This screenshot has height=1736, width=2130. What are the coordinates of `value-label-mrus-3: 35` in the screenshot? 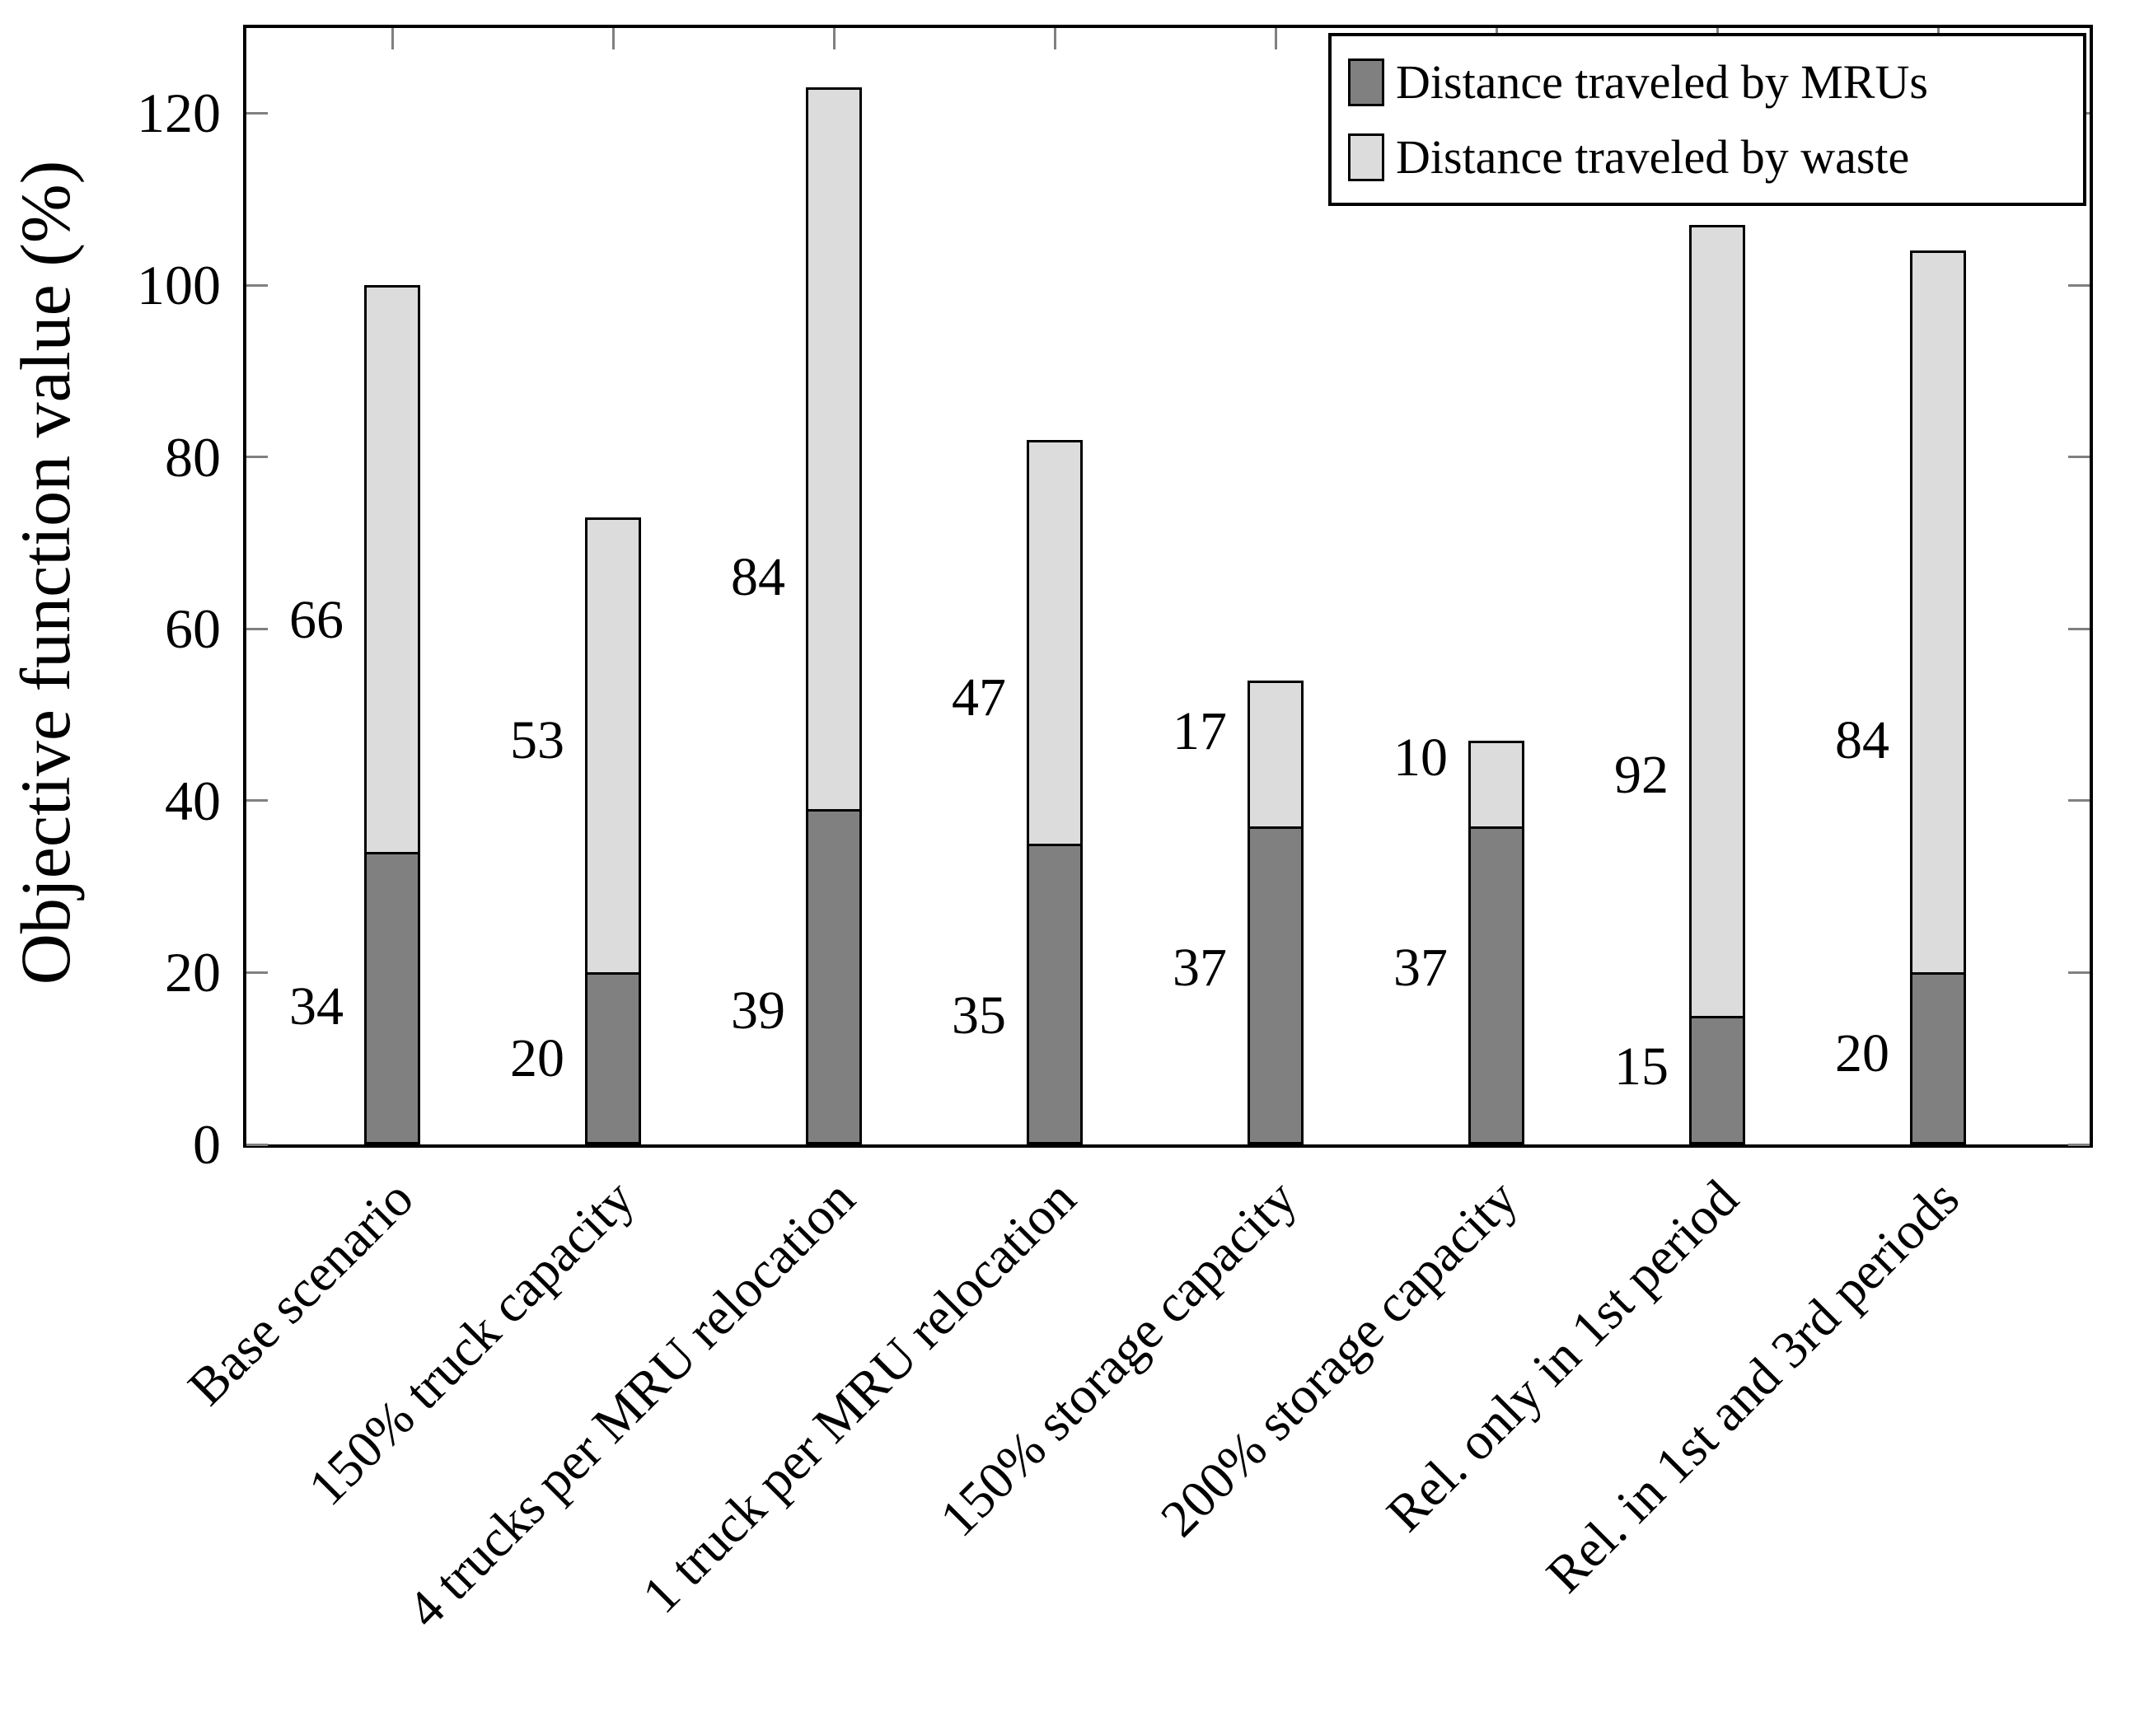 It's located at (979, 1015).